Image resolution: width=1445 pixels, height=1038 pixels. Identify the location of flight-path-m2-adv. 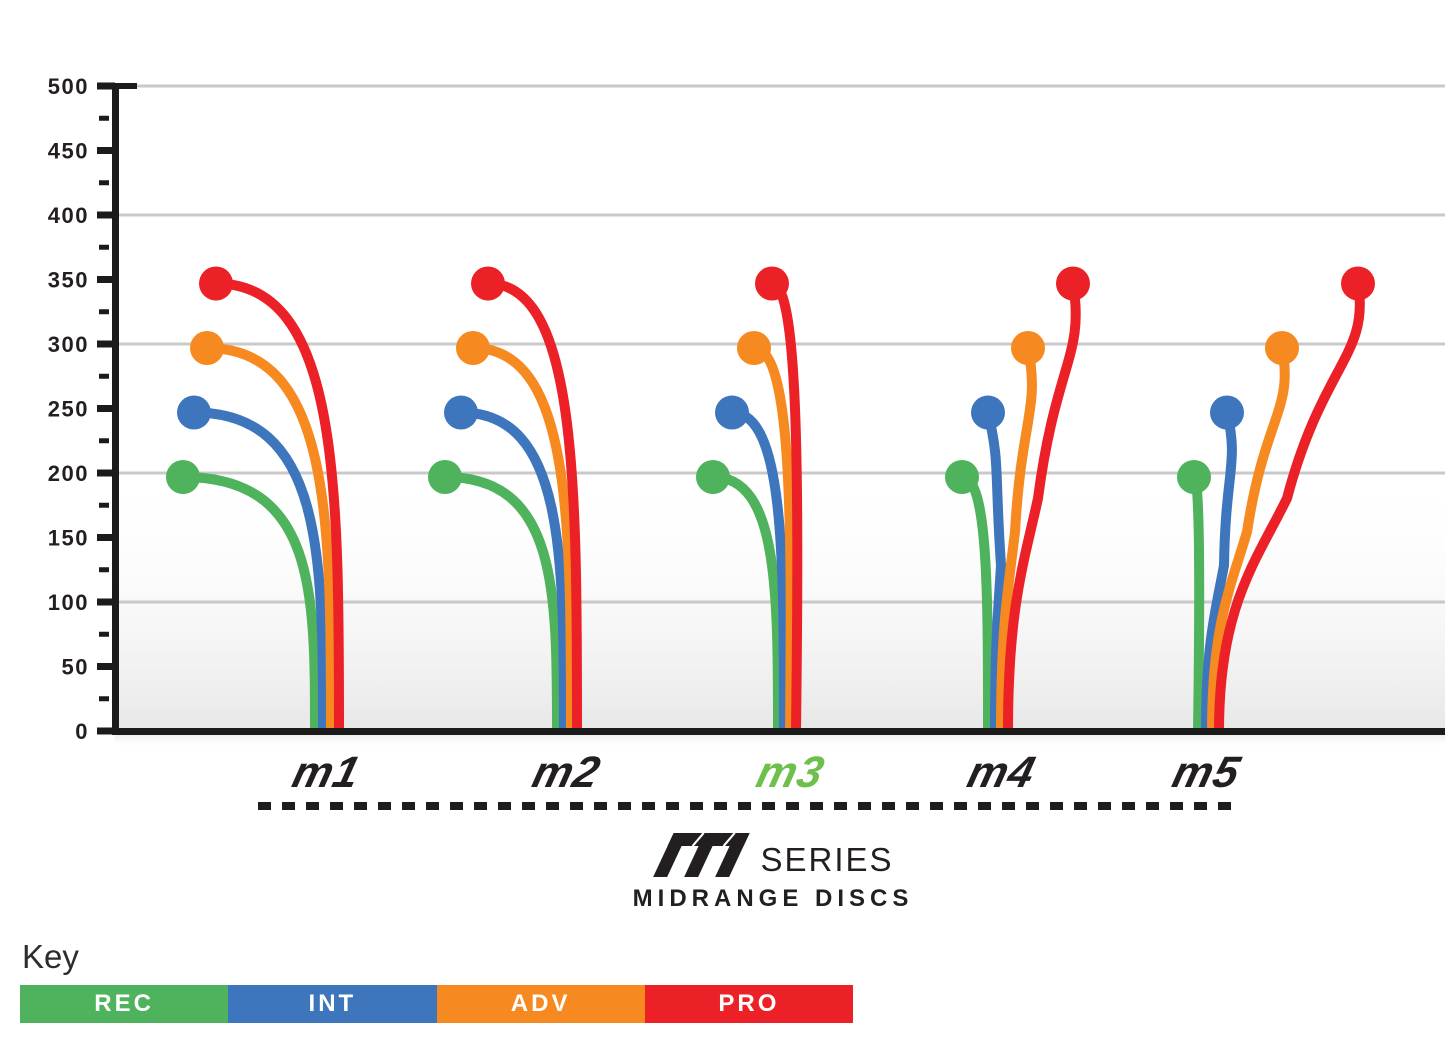
(524, 537).